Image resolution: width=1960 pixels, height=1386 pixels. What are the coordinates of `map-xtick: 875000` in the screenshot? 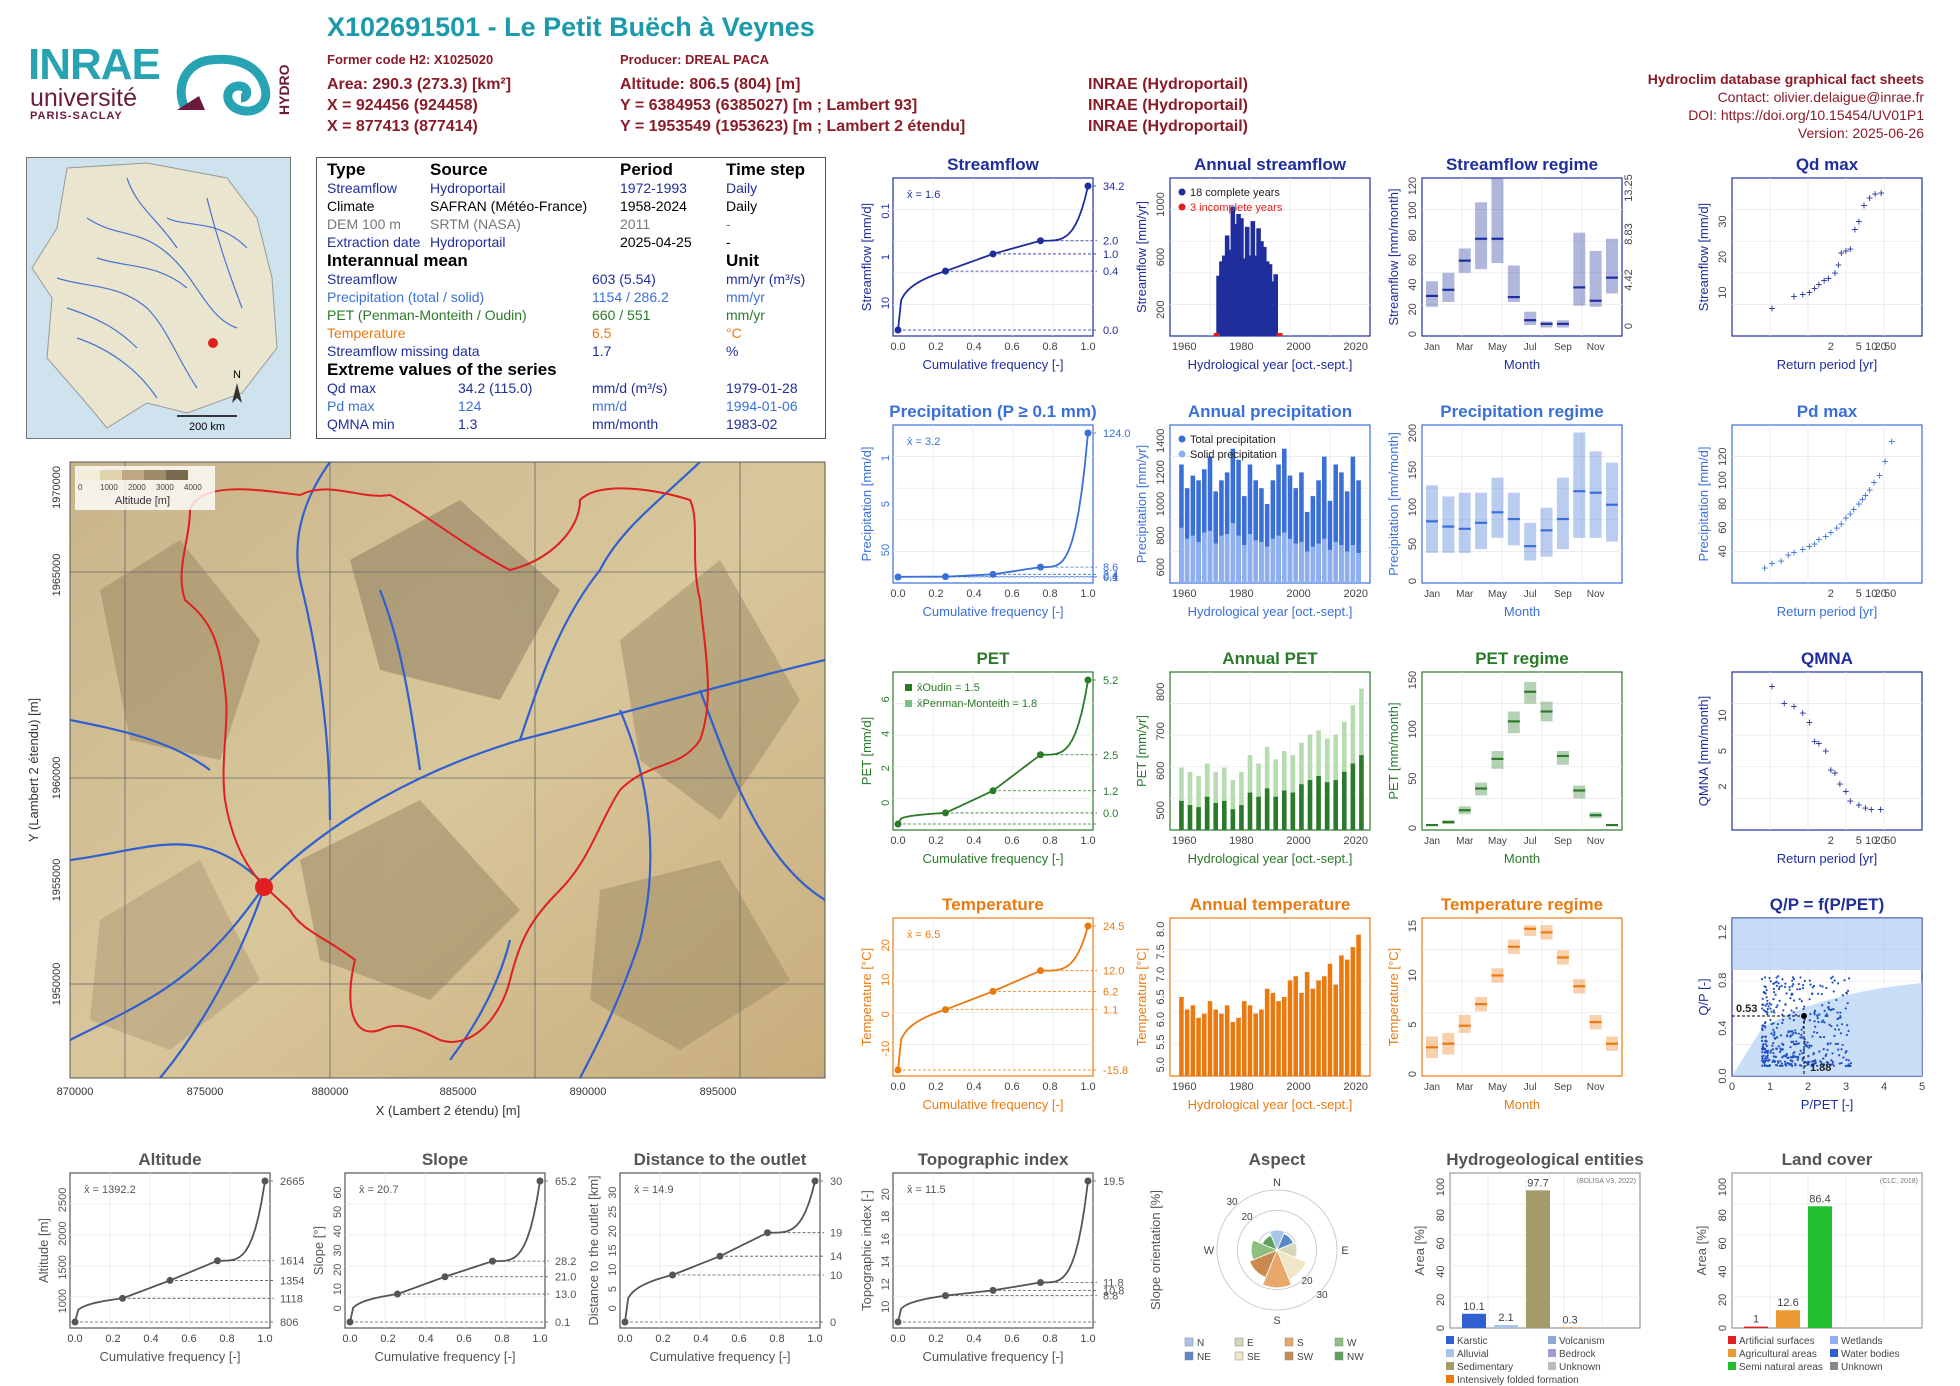 It's located at (205, 1092).